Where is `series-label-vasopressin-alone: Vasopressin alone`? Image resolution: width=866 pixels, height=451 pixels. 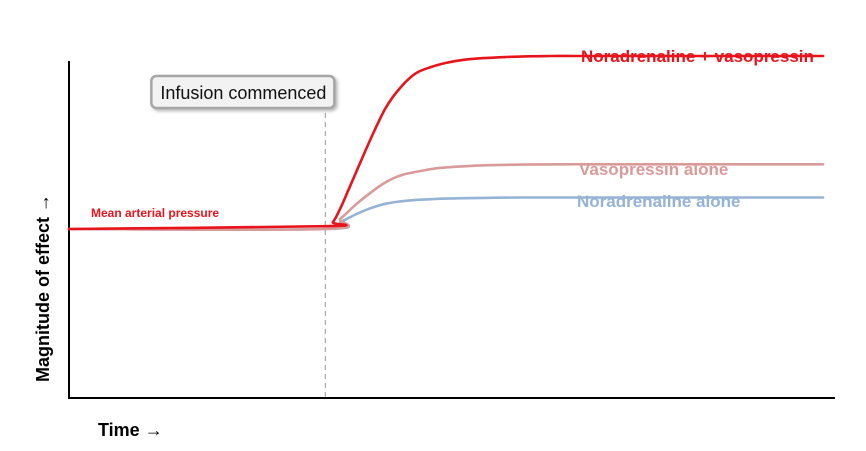 series-label-vasopressin-alone: Vasopressin alone is located at coordinates (653, 169).